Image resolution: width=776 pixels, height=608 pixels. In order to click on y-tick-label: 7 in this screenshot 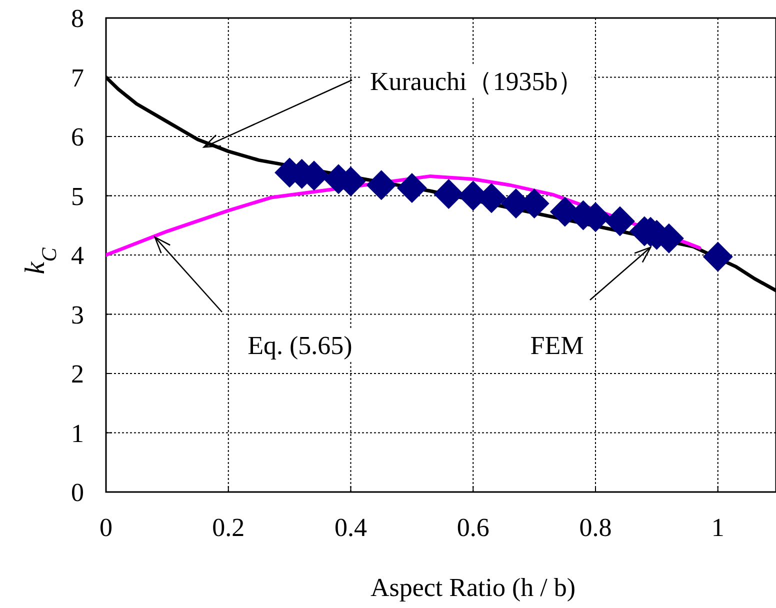, I will do `click(77, 77)`.